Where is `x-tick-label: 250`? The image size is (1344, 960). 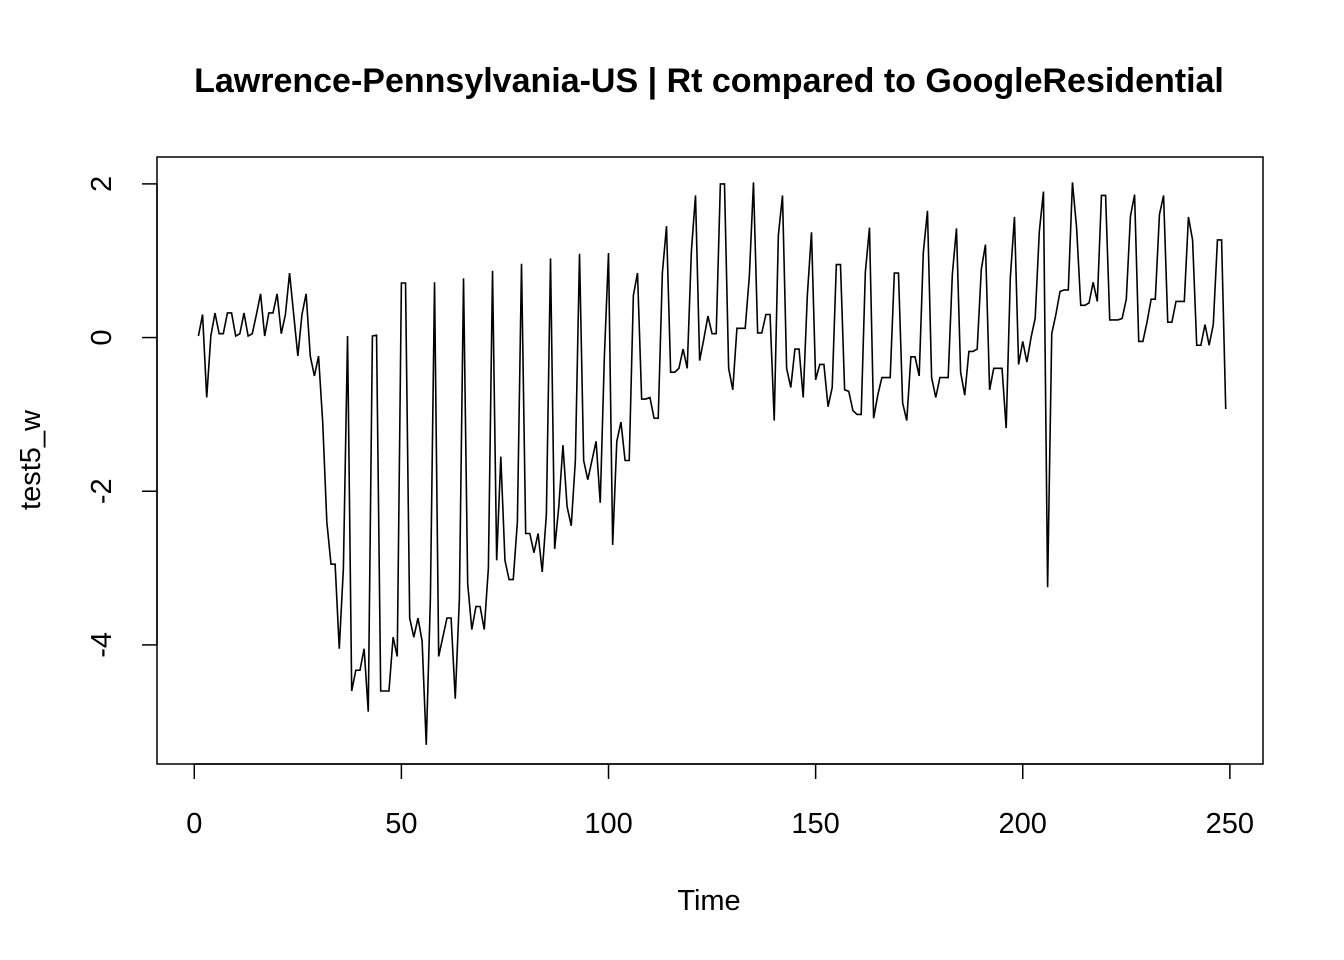 x-tick-label: 250 is located at coordinates (1230, 824).